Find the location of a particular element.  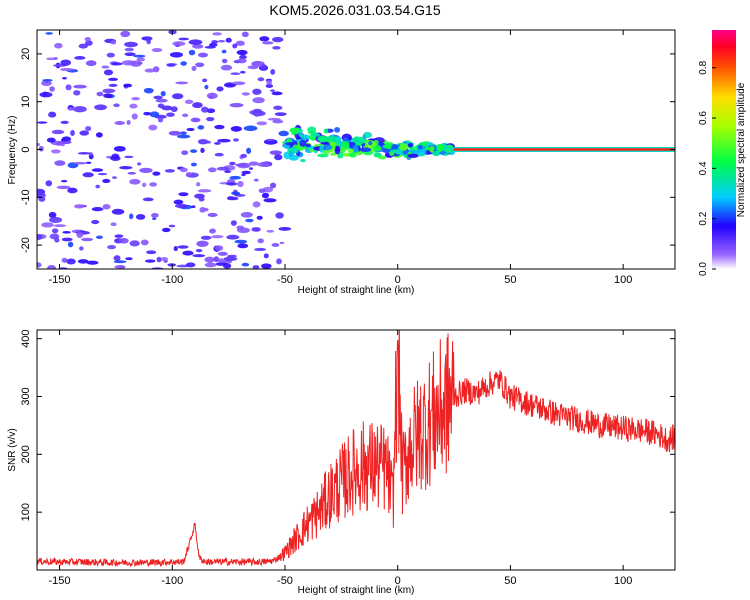

x-tick-label: -150 is located at coordinates (60, 280).